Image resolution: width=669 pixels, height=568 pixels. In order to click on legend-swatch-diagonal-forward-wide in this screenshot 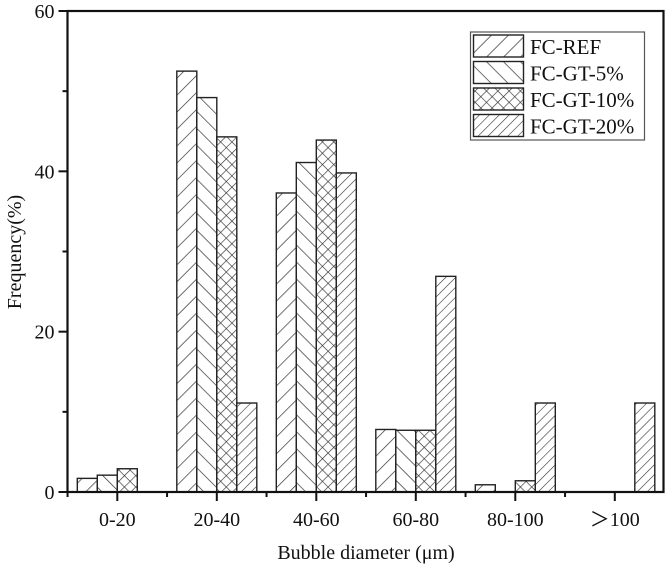, I will do `click(498, 46)`.